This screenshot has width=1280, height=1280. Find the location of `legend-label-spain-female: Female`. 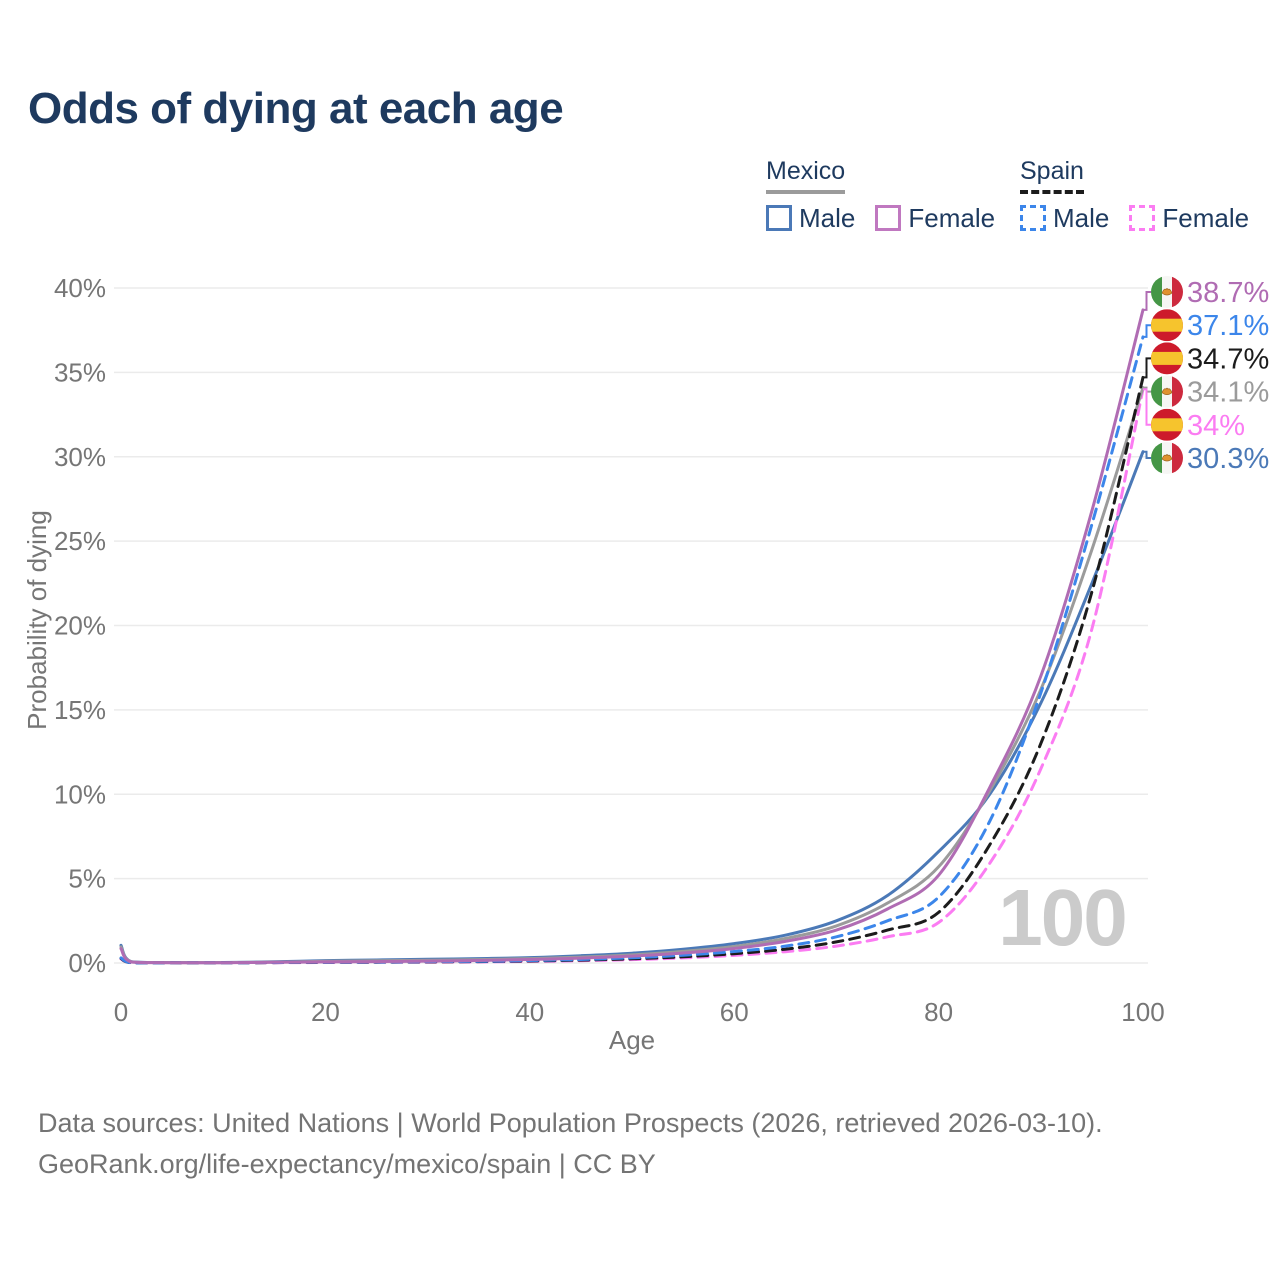

legend-label-spain-female: Female is located at coordinates (1206, 217).